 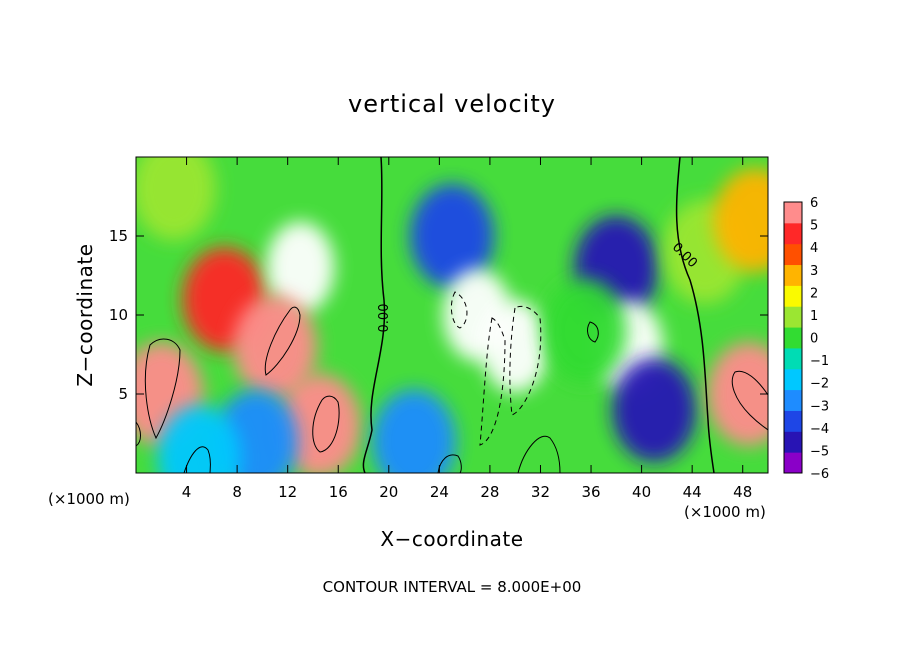 I want to click on colorbar-frame, so click(x=793, y=337).